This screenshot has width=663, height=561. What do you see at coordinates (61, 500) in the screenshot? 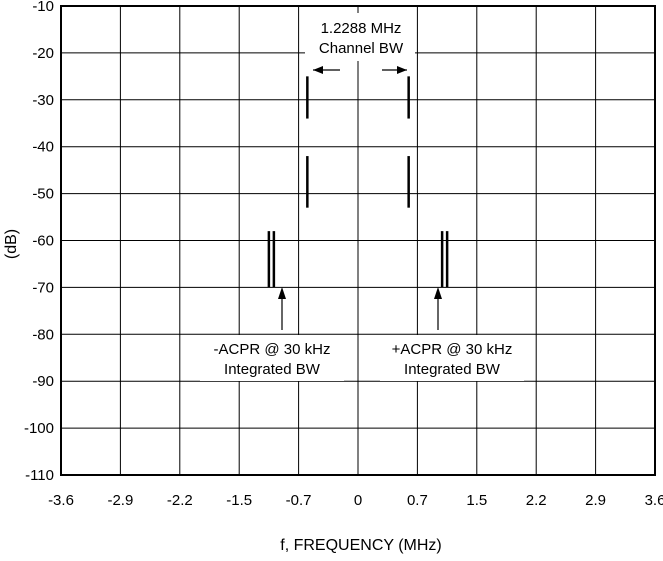
I see `x-tick-label: -3.6` at bounding box center [61, 500].